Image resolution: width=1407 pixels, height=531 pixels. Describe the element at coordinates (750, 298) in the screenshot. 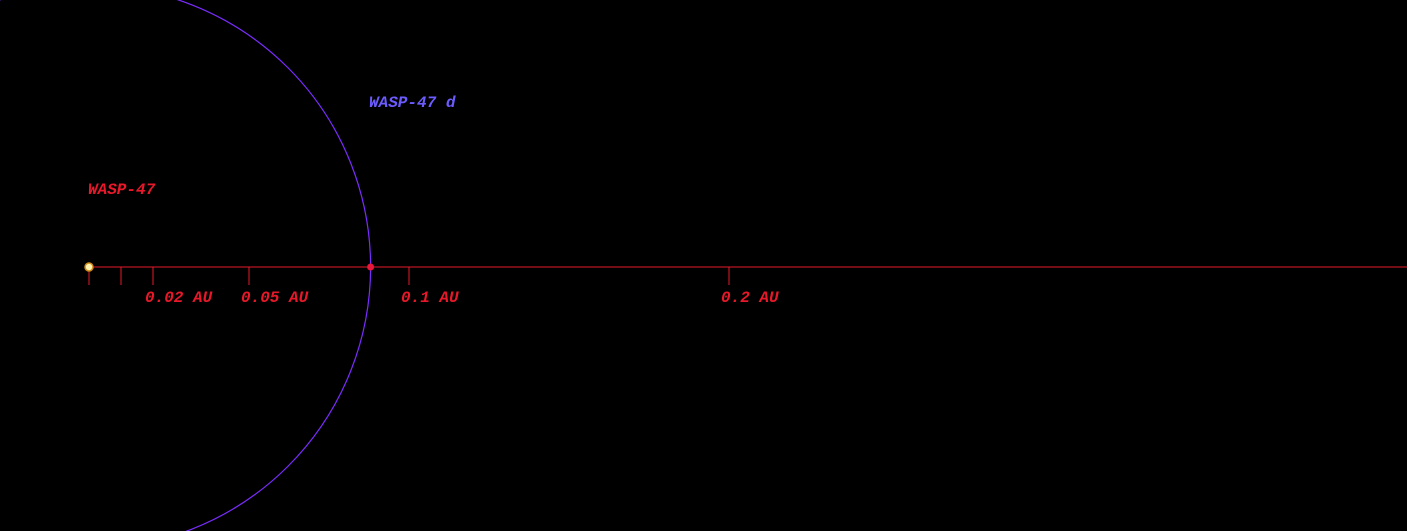

I see `axis-tick-label: 0.2 AU` at that location.